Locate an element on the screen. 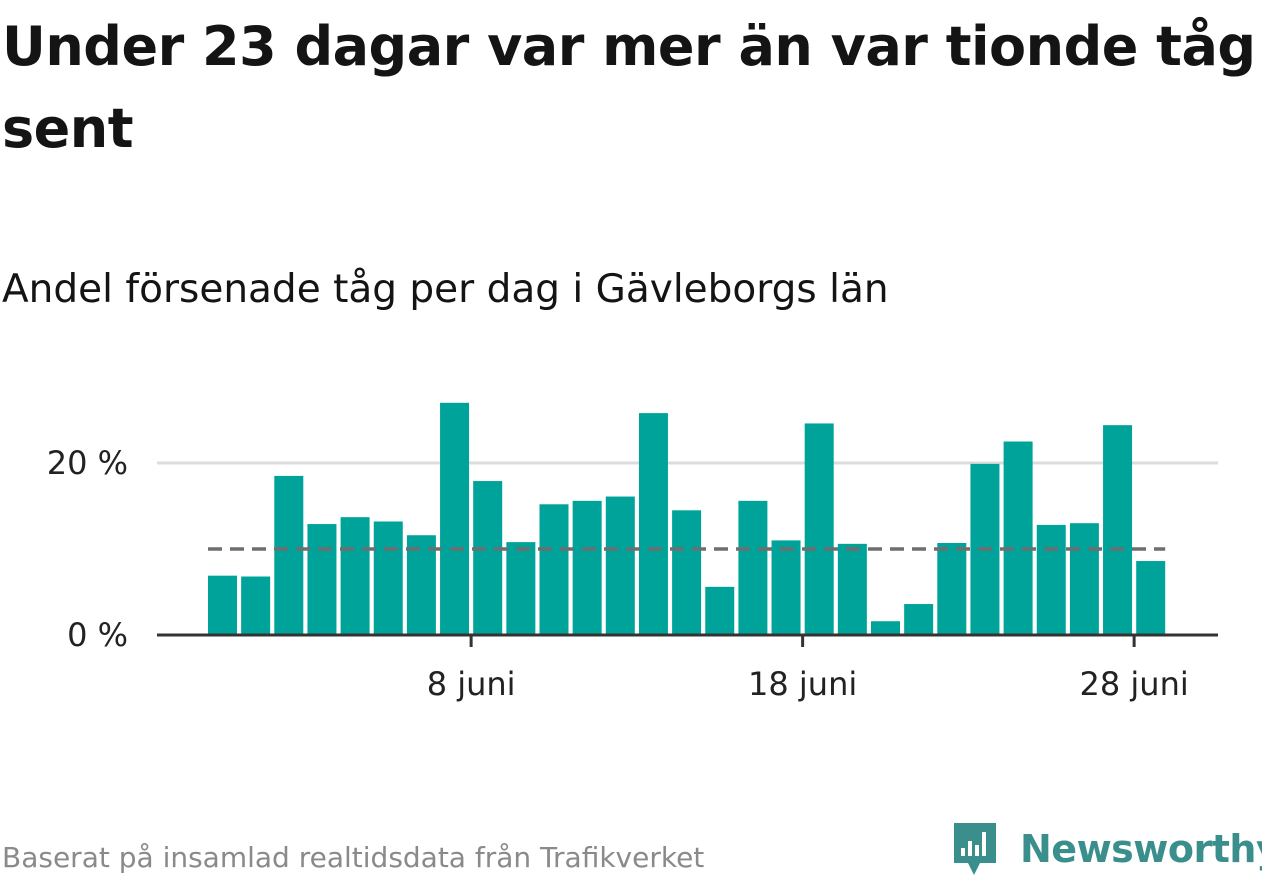 The width and height of the screenshot is (1262, 880). x-tick-label: 28 juni is located at coordinates (1134, 684).